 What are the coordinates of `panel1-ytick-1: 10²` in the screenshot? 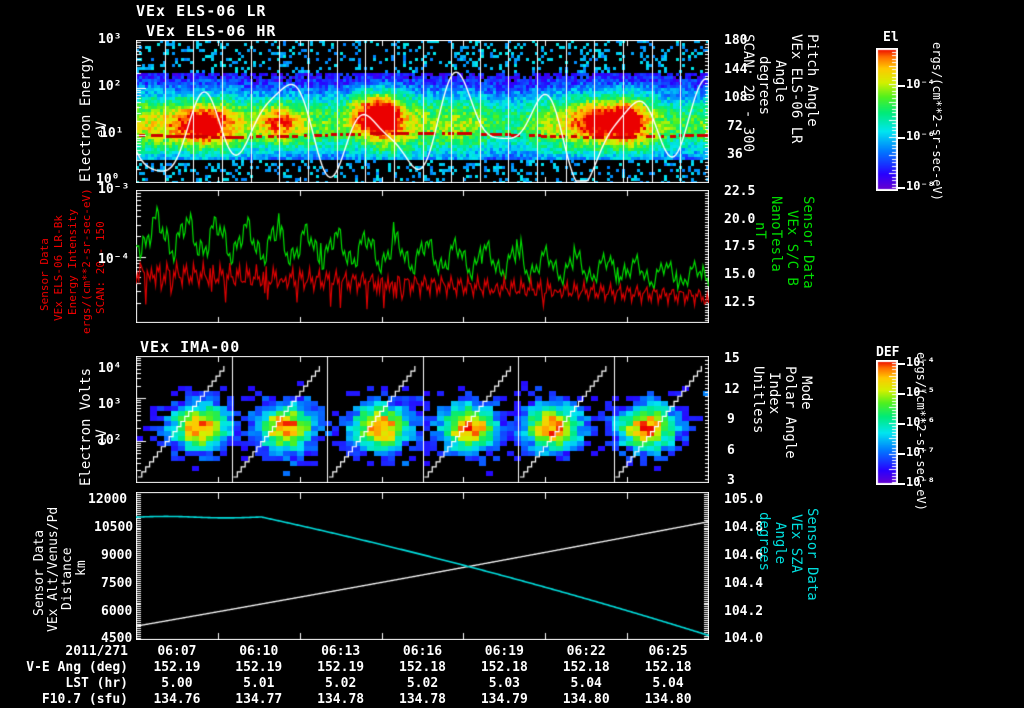 It's located at (110, 86).